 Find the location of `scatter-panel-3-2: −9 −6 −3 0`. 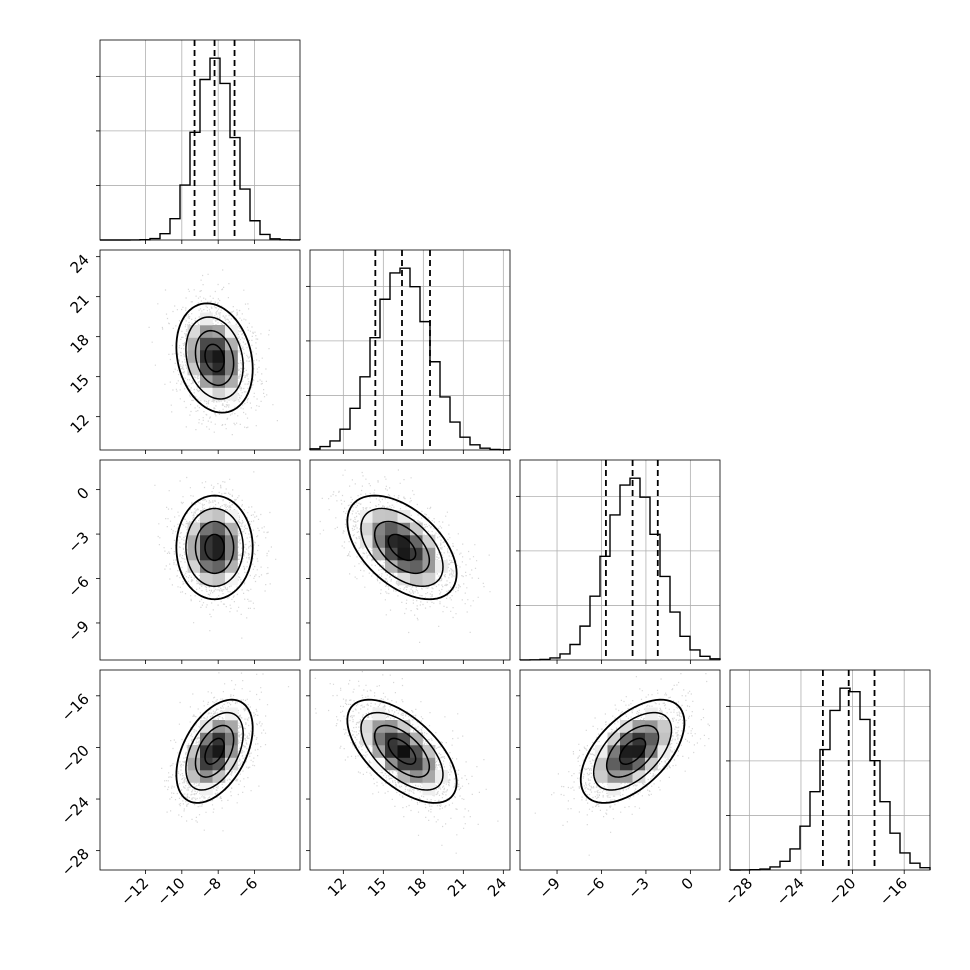

scatter-panel-3-2: −9 −6 −3 0 is located at coordinates (618, 785).